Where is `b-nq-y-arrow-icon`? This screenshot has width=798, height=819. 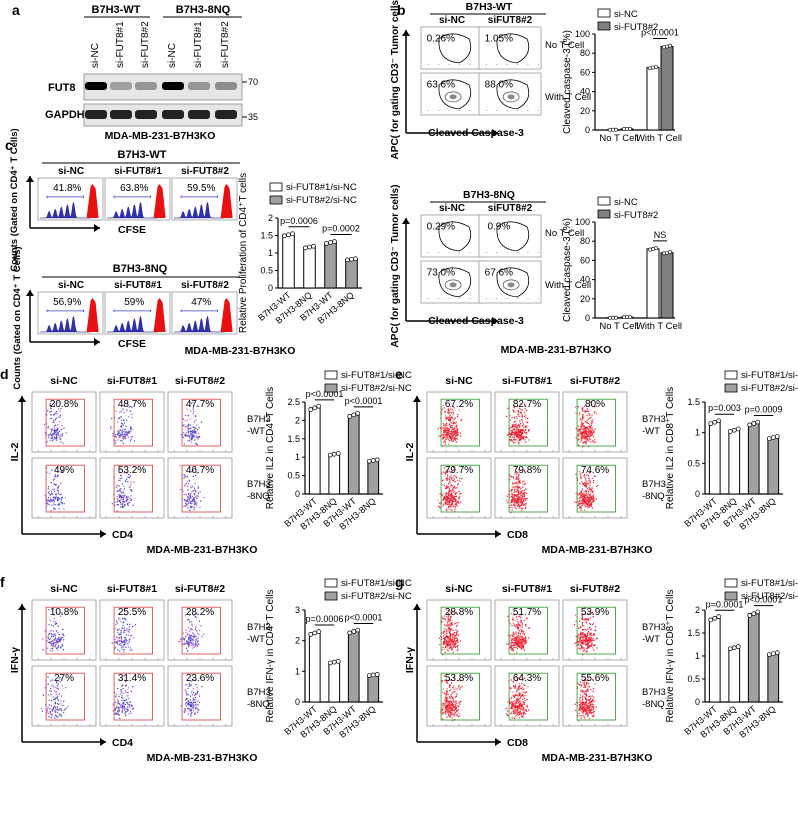
b-nq-y-arrow-icon is located at coordinates (406, 221).